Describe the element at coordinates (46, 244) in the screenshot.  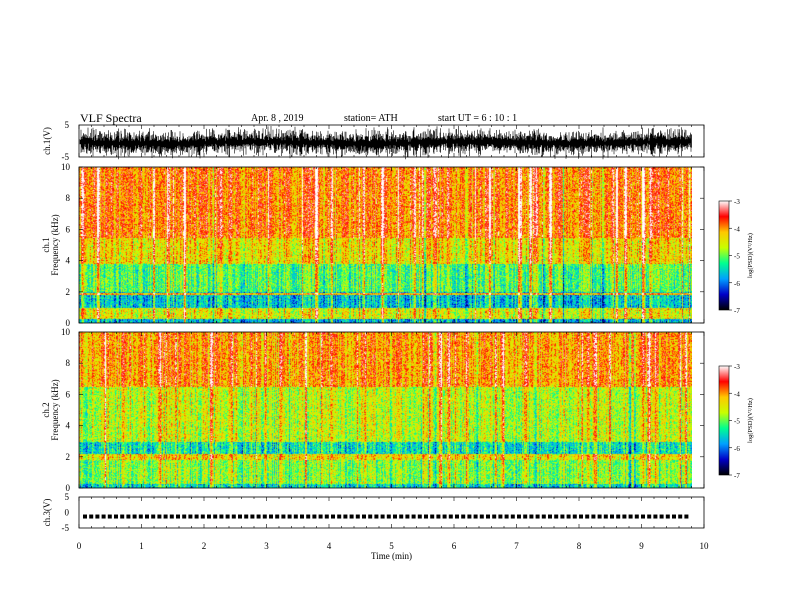
I see `channel-label: ch.1` at that location.